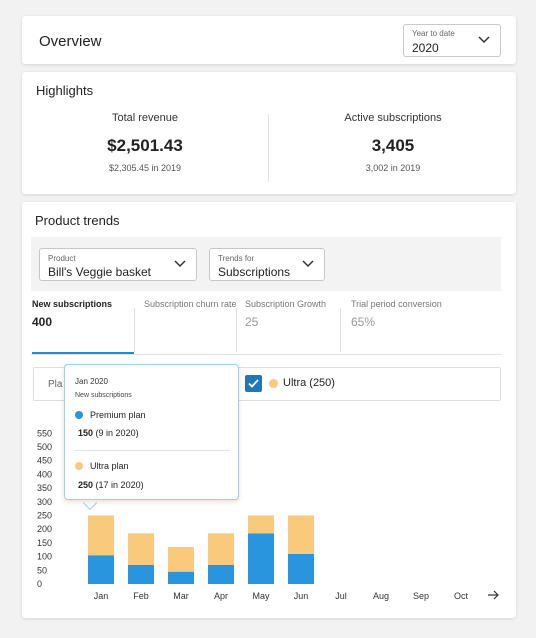 This screenshot has width=536, height=638. I want to click on check-icon, so click(253, 383).